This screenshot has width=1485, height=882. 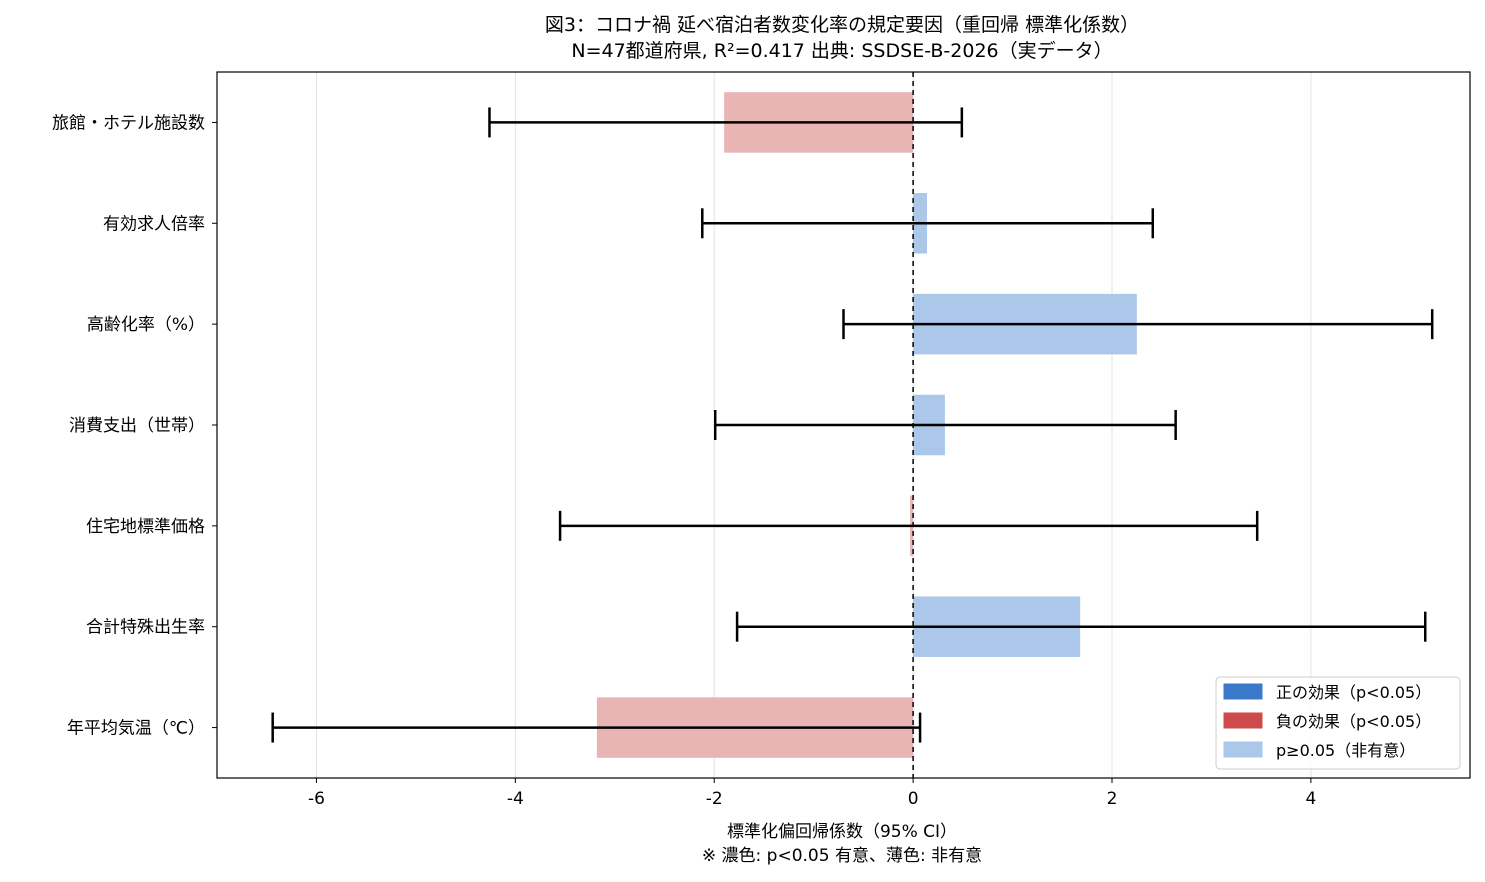 What do you see at coordinates (842, 856) in the screenshot?
I see `x-axis-note: ※ 濃色: p<0.05 有意、薄色: 非有意` at bounding box center [842, 856].